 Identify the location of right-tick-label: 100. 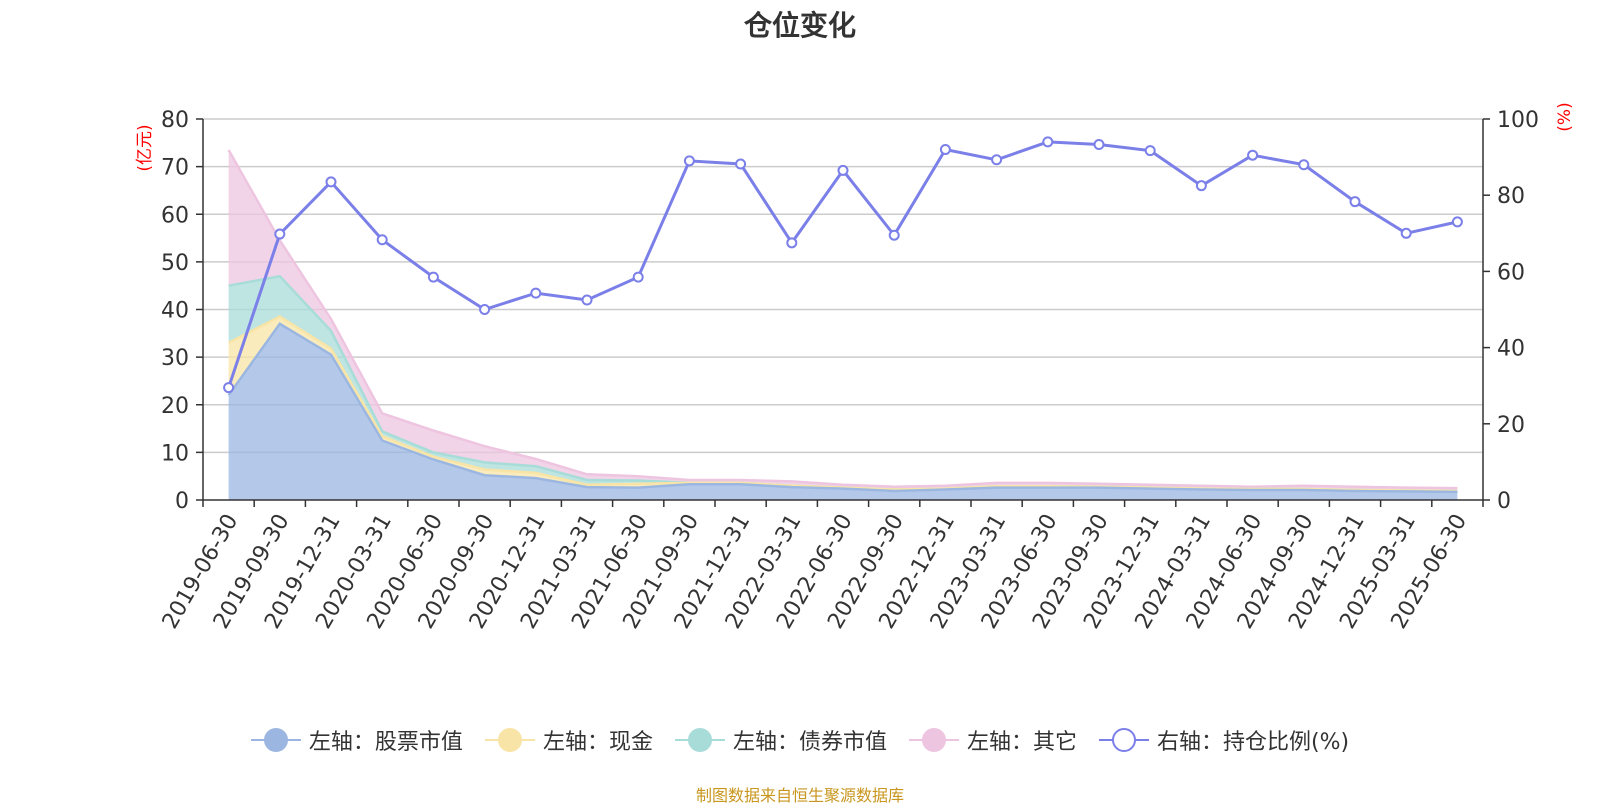
(1518, 120).